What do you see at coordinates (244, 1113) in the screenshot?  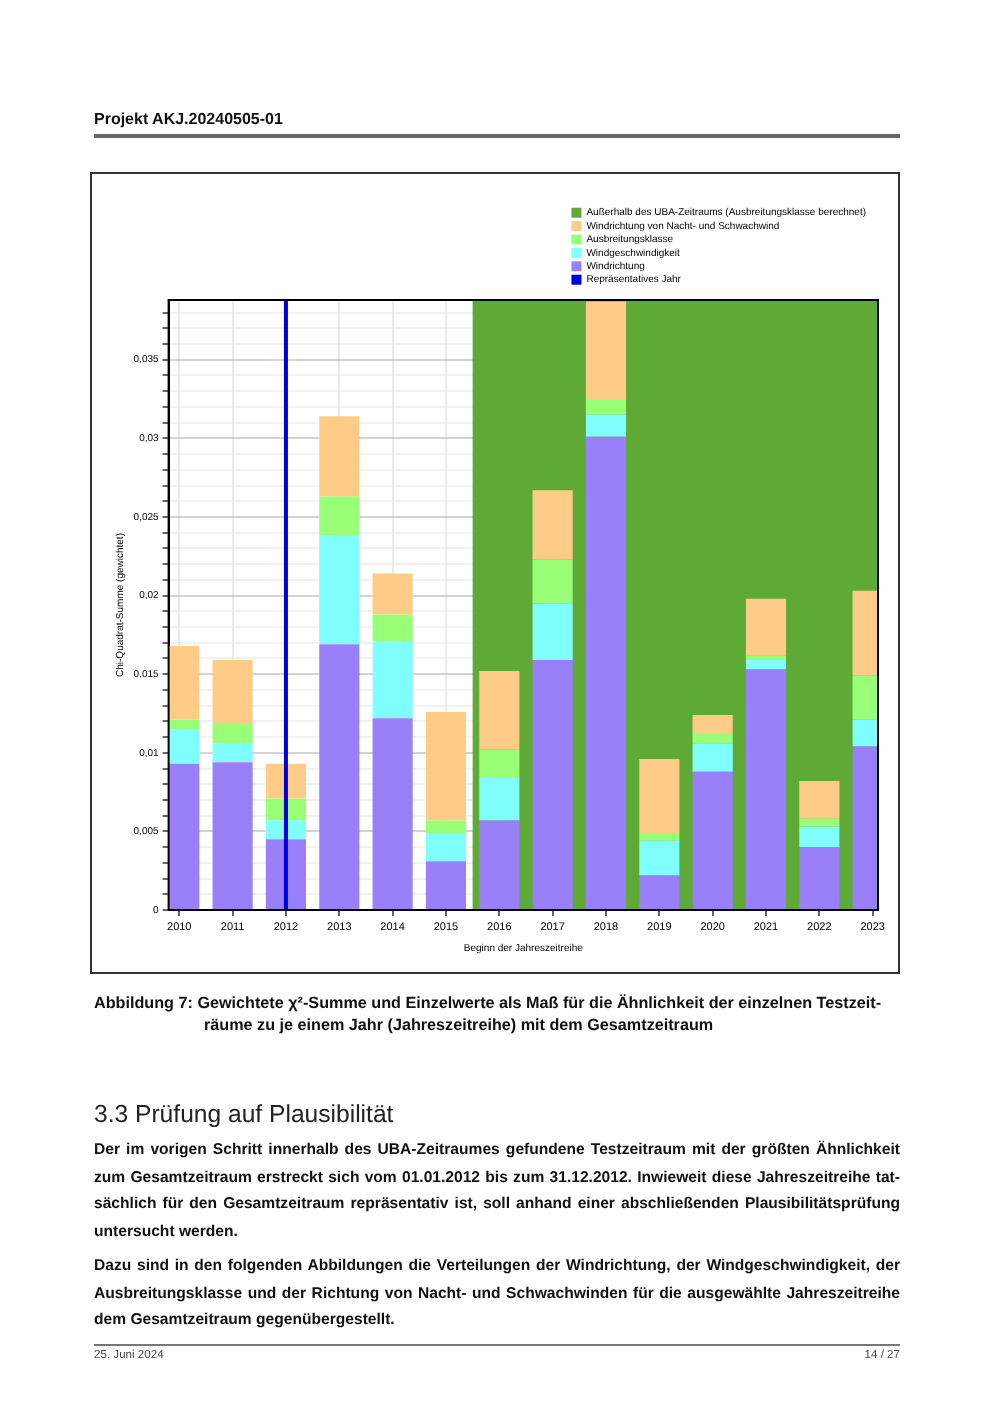 I see `text: 3.3 Prüfung auf Plausibilität` at bounding box center [244, 1113].